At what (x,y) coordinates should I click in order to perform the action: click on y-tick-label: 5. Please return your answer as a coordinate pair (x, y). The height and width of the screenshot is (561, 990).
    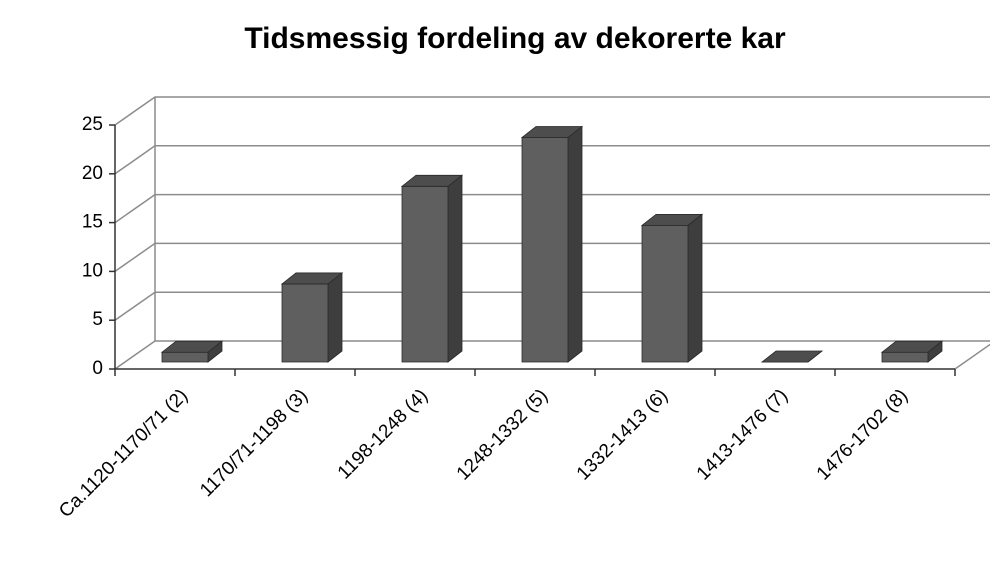
    Looking at the image, I should click on (97, 319).